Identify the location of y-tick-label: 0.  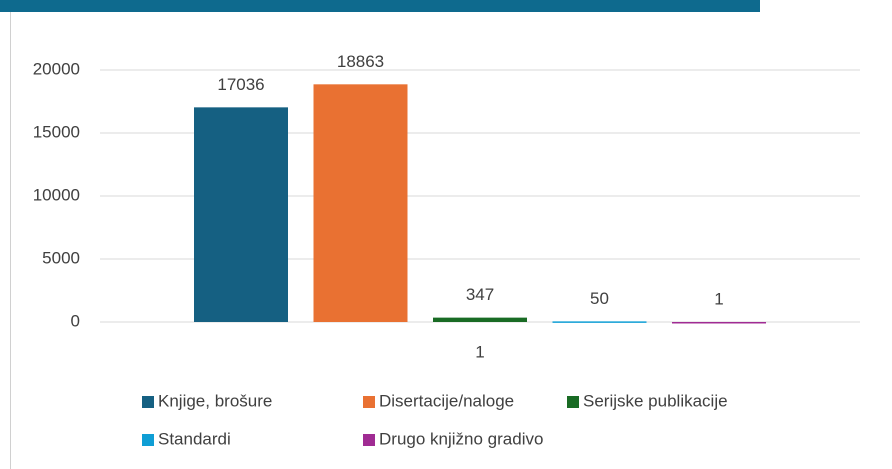
(75, 320).